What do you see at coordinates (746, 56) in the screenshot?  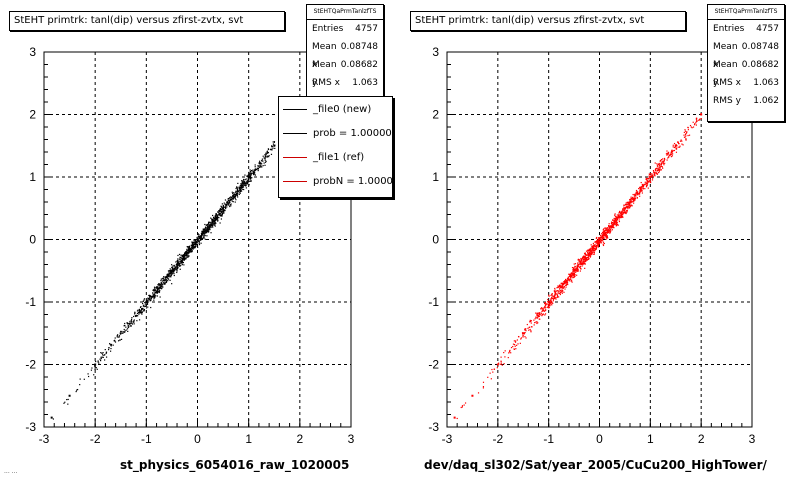 I see `right-stats-row: Mean x 0.08748` at bounding box center [746, 56].